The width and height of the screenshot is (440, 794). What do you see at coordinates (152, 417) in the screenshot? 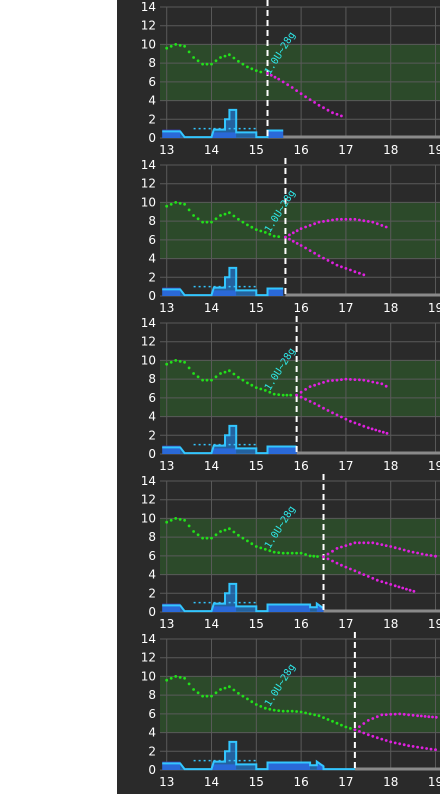
I see `y-tick-label: 4` at bounding box center [152, 417].